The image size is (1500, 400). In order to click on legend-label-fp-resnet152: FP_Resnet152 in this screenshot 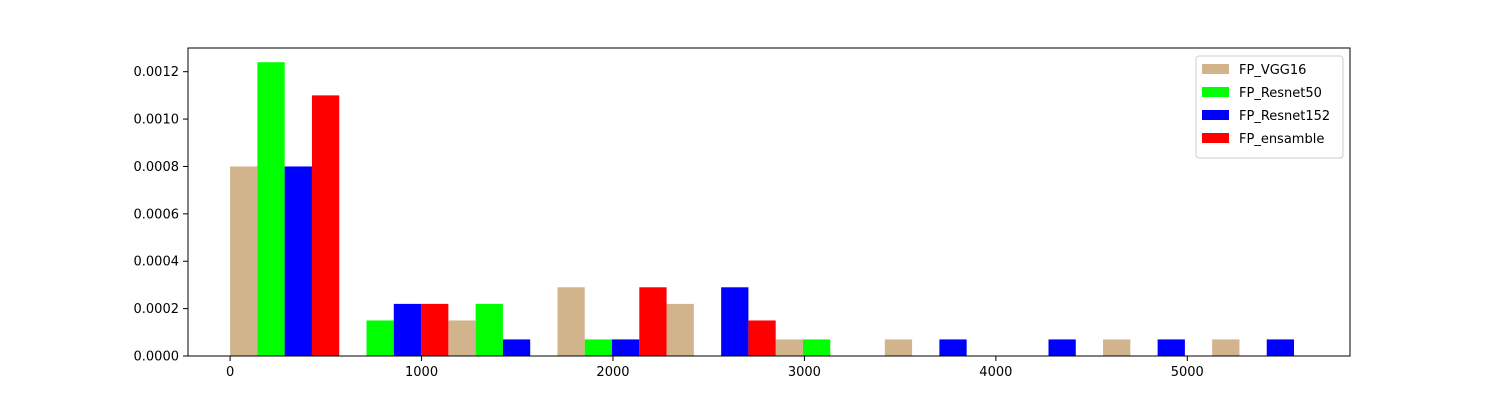, I will do `click(1284, 116)`.